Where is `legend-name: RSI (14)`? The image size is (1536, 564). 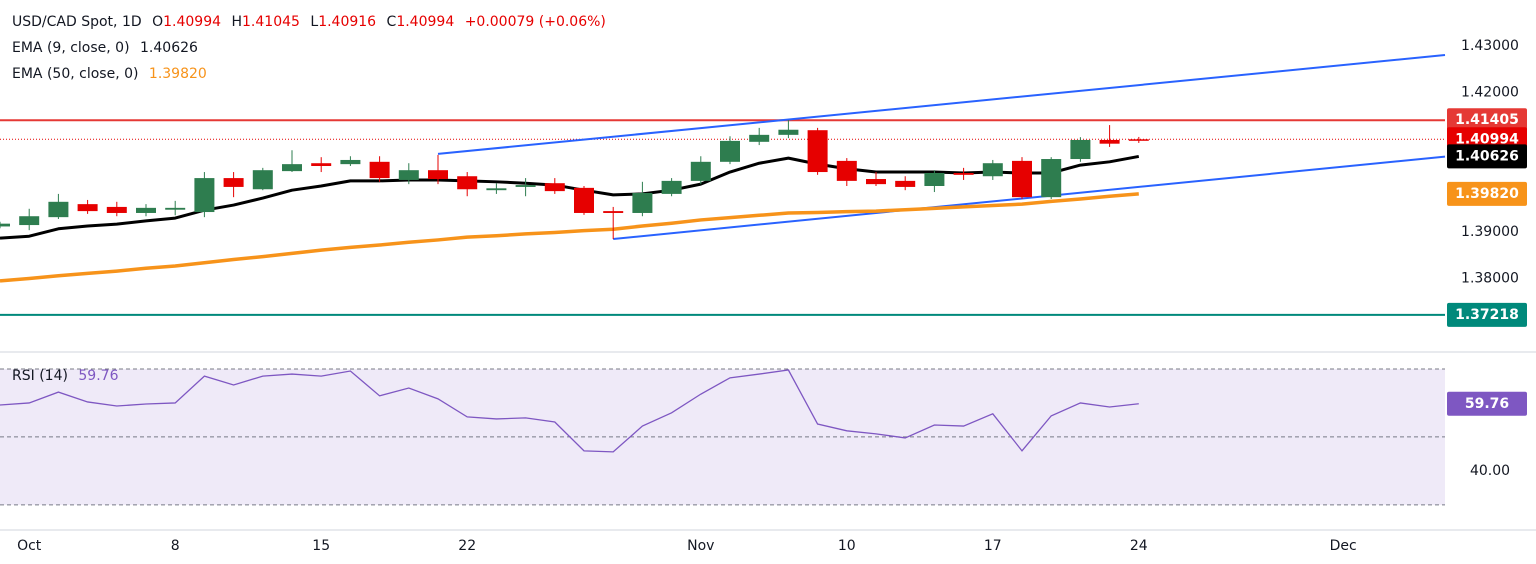 legend-name: RSI (14) is located at coordinates (40, 376).